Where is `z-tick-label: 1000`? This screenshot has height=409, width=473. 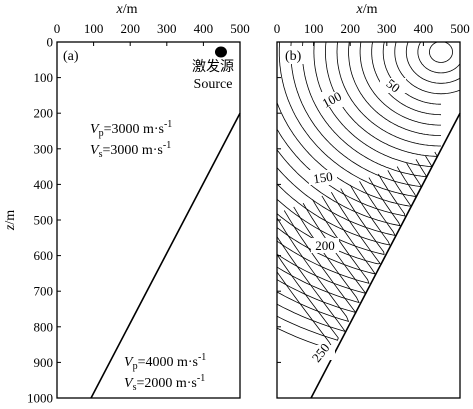 z-tick-label: 1000 is located at coordinates (40, 398).